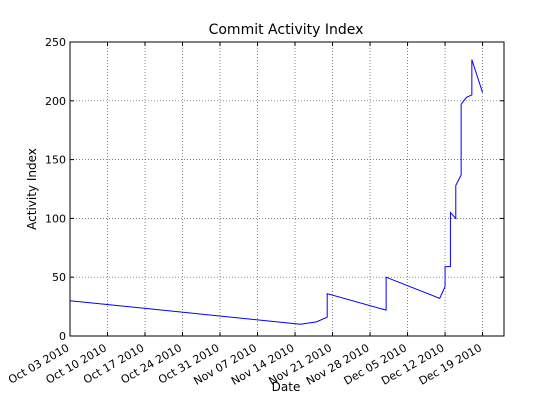  I want to click on y-tick-label: 150, so click(55, 160).